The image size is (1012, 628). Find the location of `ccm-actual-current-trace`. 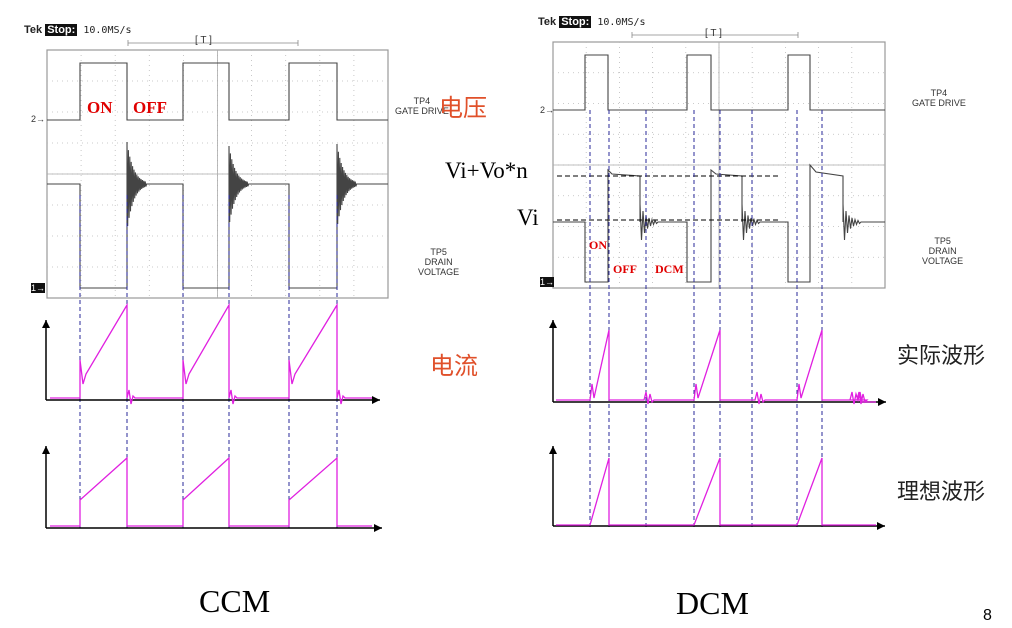

ccm-actual-current-trace is located at coordinates (211, 353).